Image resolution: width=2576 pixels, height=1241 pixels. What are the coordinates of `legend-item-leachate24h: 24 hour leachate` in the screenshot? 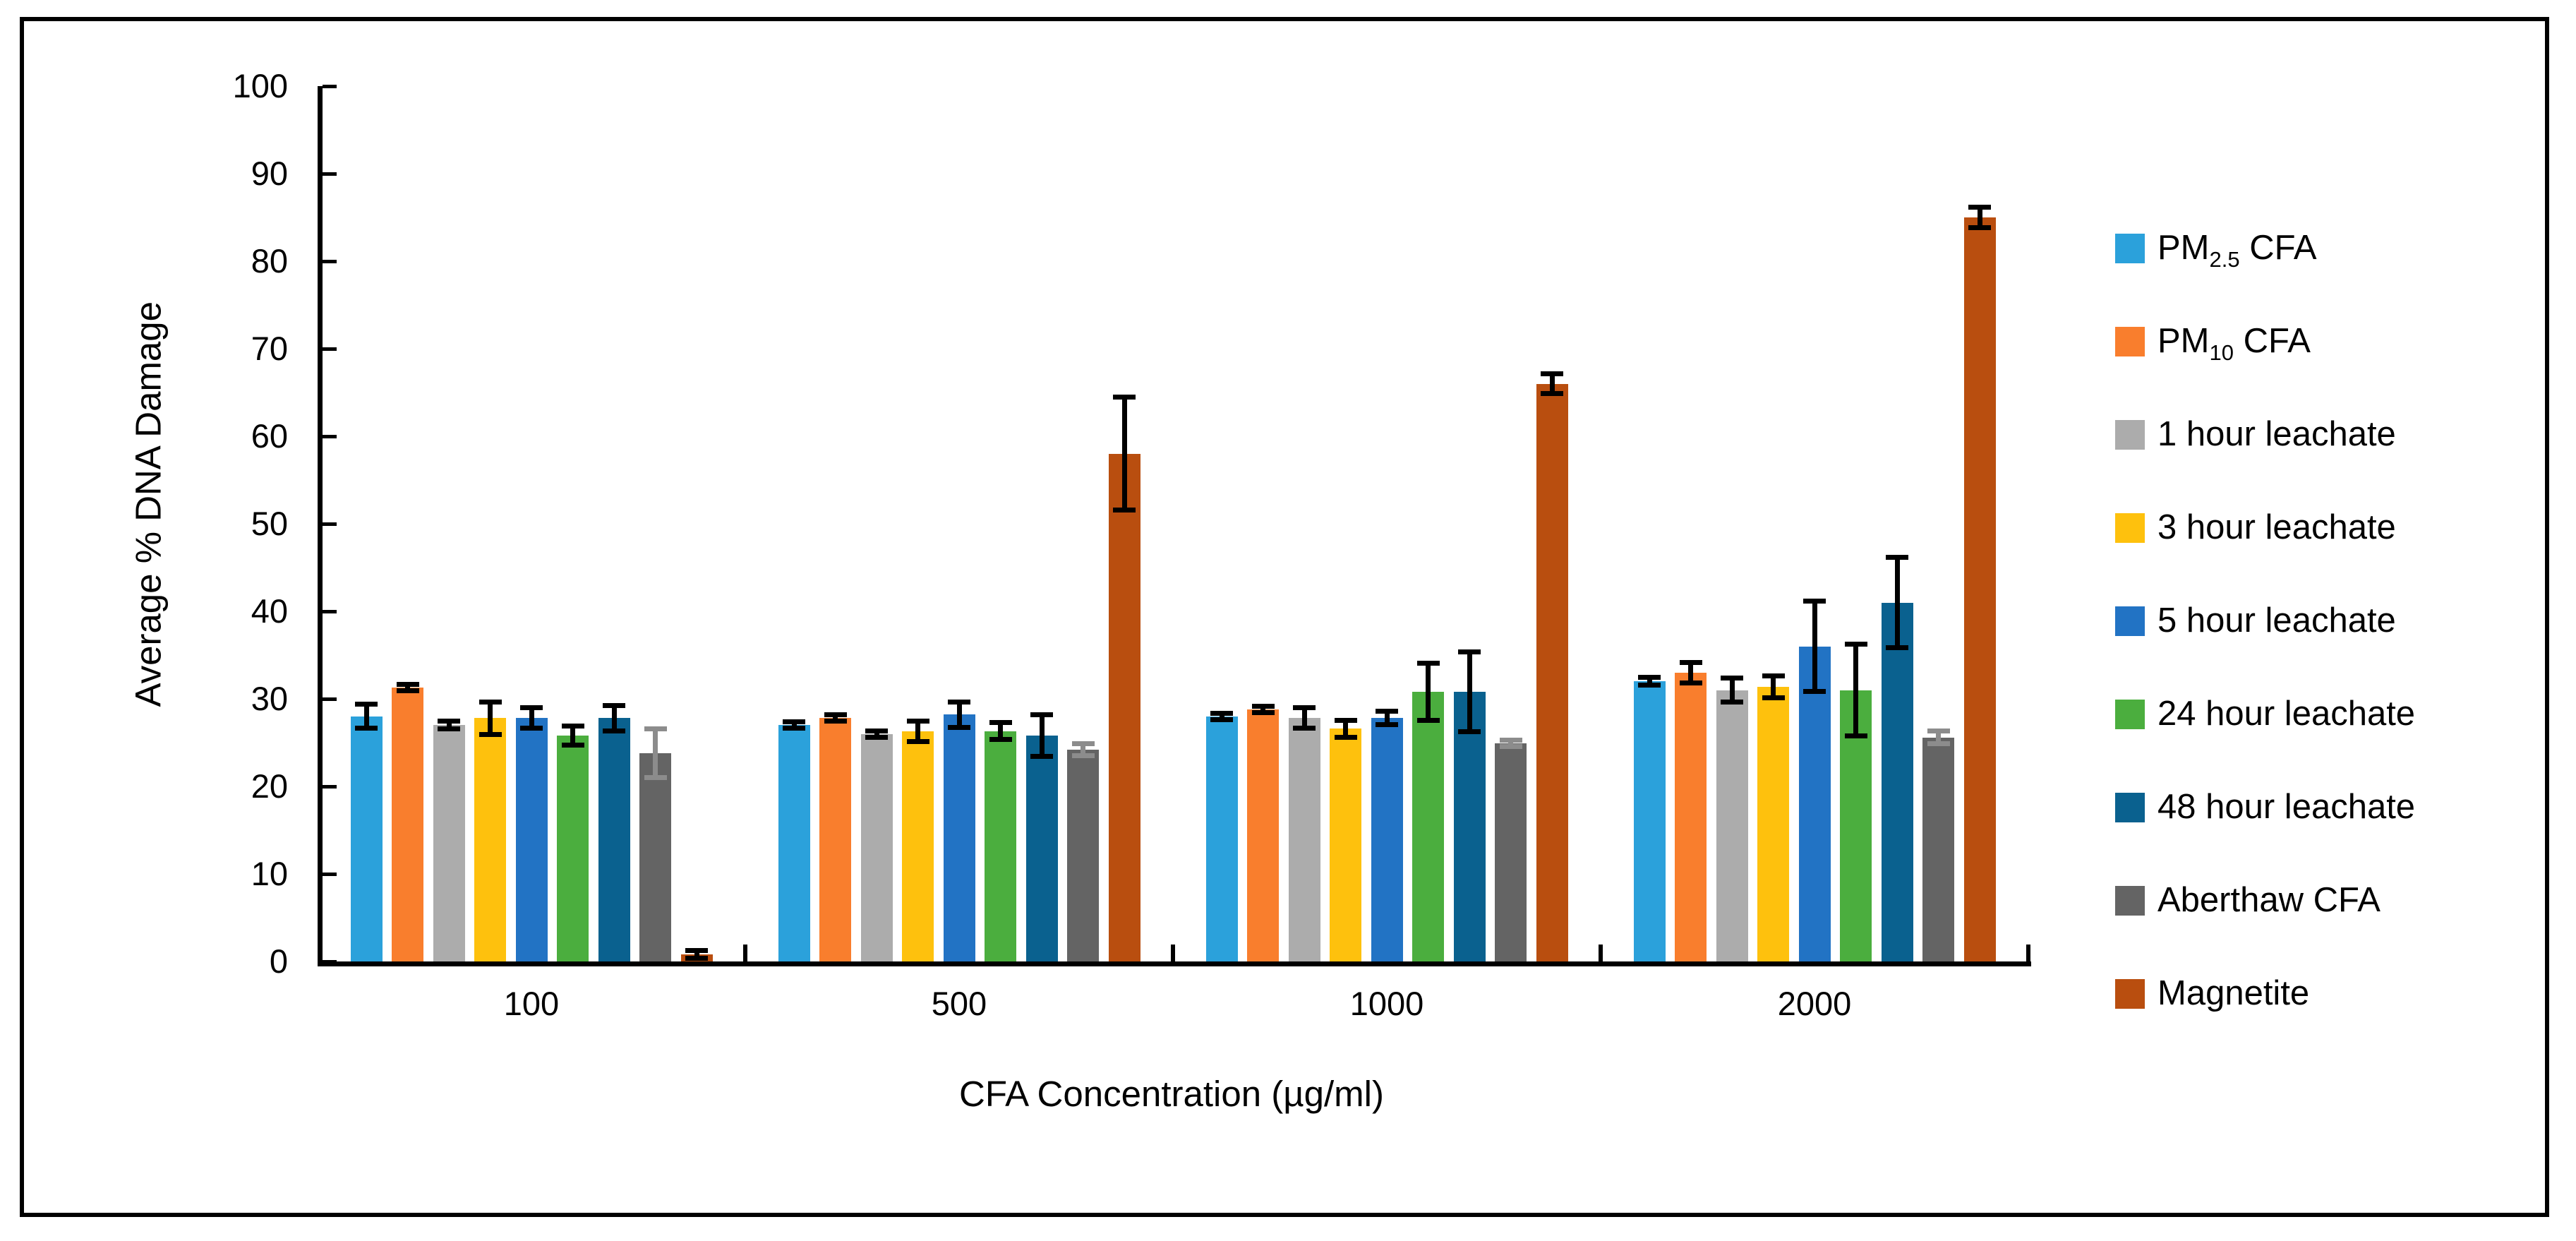 It's located at (2265, 714).